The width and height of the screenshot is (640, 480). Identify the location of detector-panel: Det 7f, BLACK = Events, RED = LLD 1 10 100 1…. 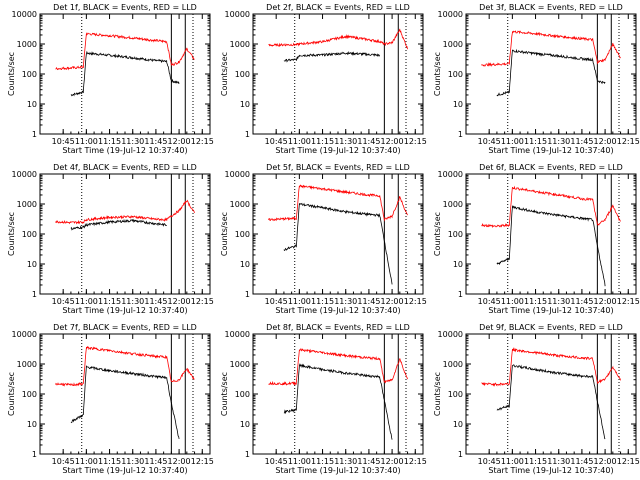
(110, 399).